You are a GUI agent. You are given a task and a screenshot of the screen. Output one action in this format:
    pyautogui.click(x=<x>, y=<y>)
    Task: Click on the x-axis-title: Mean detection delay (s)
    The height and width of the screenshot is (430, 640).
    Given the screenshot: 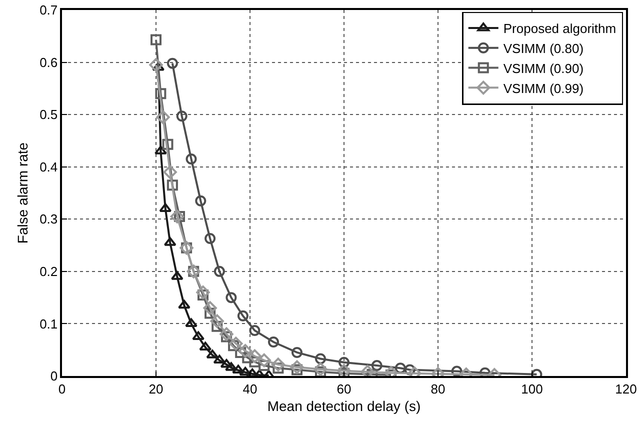 What is the action you would take?
    pyautogui.click(x=344, y=406)
    